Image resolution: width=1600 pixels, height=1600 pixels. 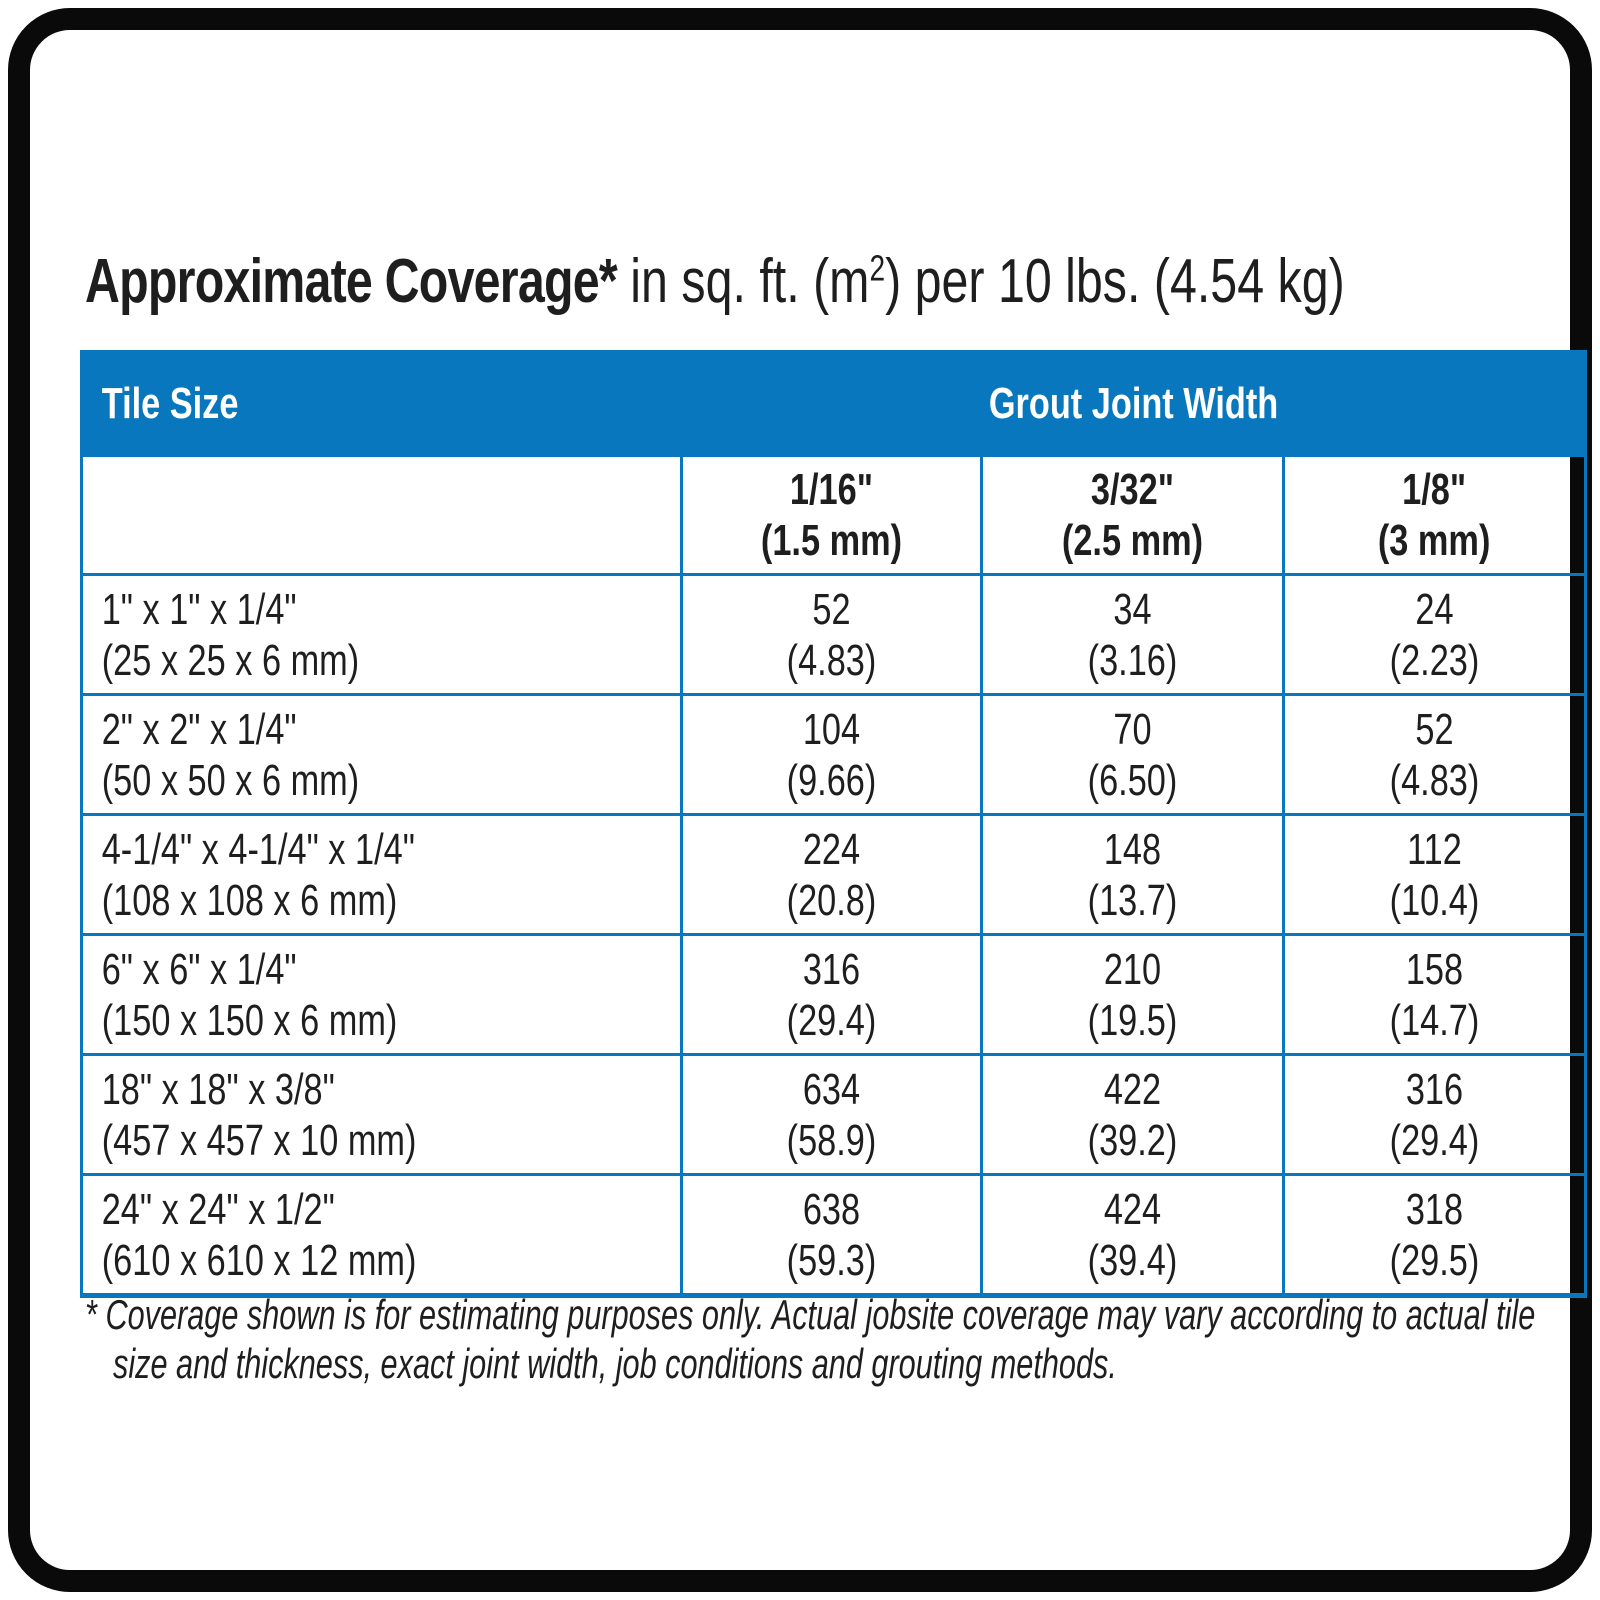 I want to click on coverage-cell: 34 (3.16), so click(x=1132, y=634).